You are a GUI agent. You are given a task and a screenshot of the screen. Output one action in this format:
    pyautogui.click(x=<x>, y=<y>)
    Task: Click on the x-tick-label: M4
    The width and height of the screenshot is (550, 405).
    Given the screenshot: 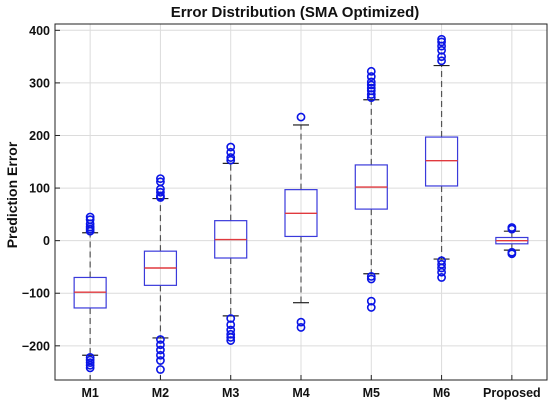 What is the action you would take?
    pyautogui.click(x=300, y=393)
    